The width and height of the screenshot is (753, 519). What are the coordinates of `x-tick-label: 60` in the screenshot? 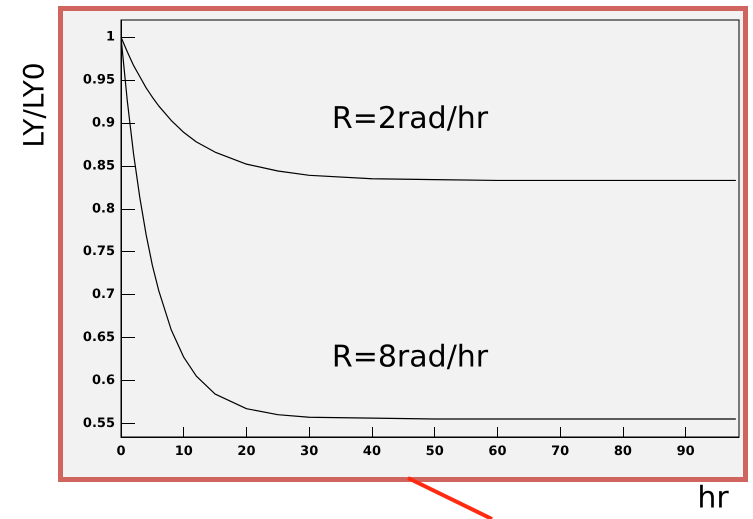 It's located at (497, 451).